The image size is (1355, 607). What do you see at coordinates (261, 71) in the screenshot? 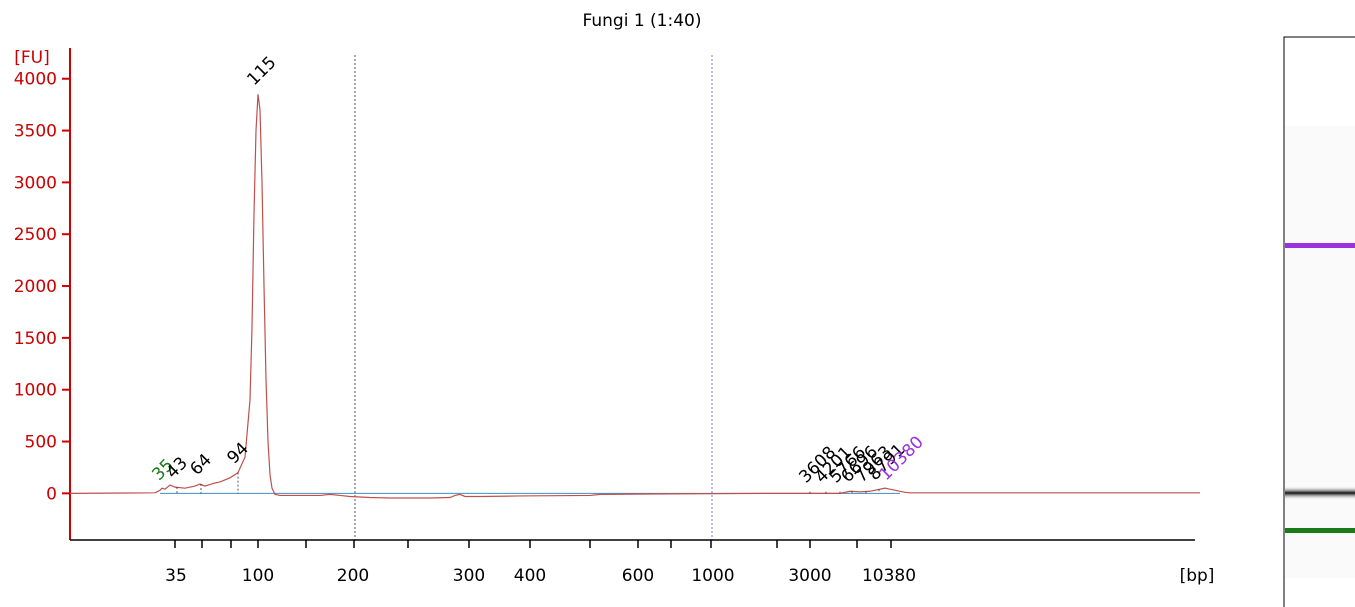
I see `peak-label: 115` at bounding box center [261, 71].